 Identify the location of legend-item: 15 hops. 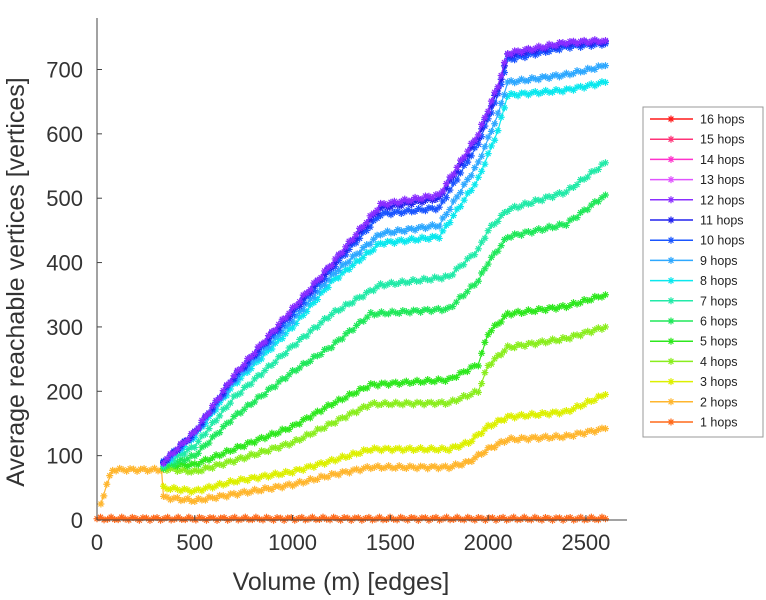
(697, 140).